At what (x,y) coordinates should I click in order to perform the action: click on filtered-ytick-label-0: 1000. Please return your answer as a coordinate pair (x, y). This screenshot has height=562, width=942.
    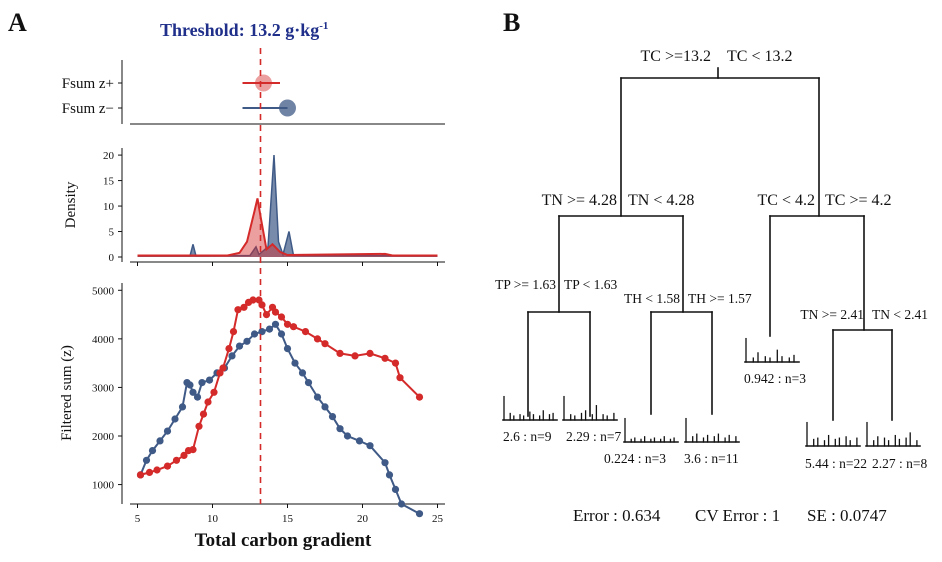
    Looking at the image, I should click on (103, 486).